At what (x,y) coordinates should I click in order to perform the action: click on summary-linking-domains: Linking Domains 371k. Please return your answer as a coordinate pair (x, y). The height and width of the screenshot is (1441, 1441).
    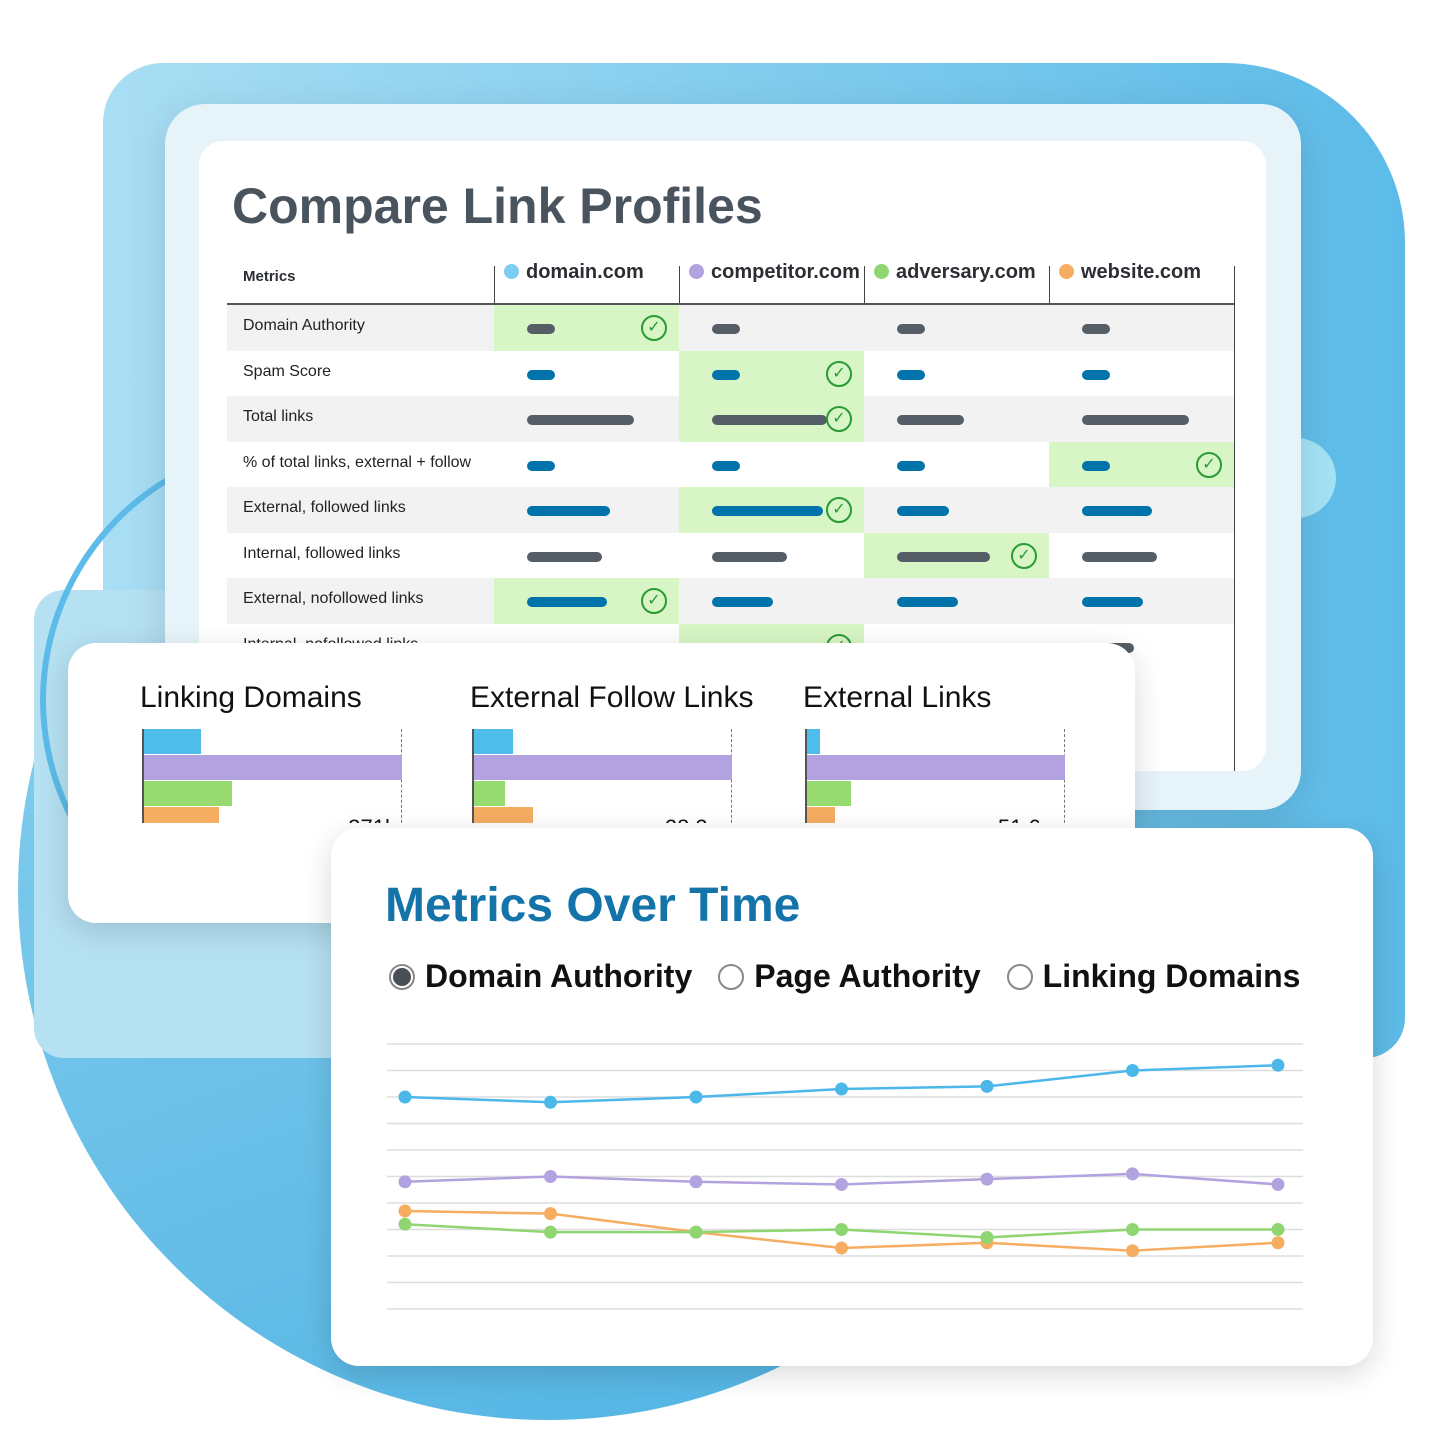
    Looking at the image, I should click on (271, 760).